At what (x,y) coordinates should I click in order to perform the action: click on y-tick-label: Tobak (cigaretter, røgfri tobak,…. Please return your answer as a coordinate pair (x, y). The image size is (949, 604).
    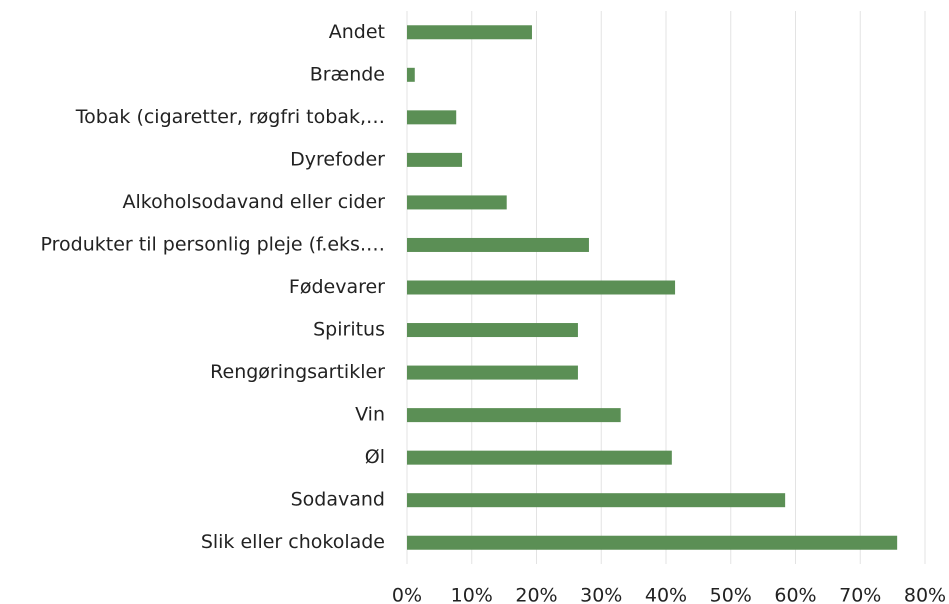
    Looking at the image, I should click on (230, 117).